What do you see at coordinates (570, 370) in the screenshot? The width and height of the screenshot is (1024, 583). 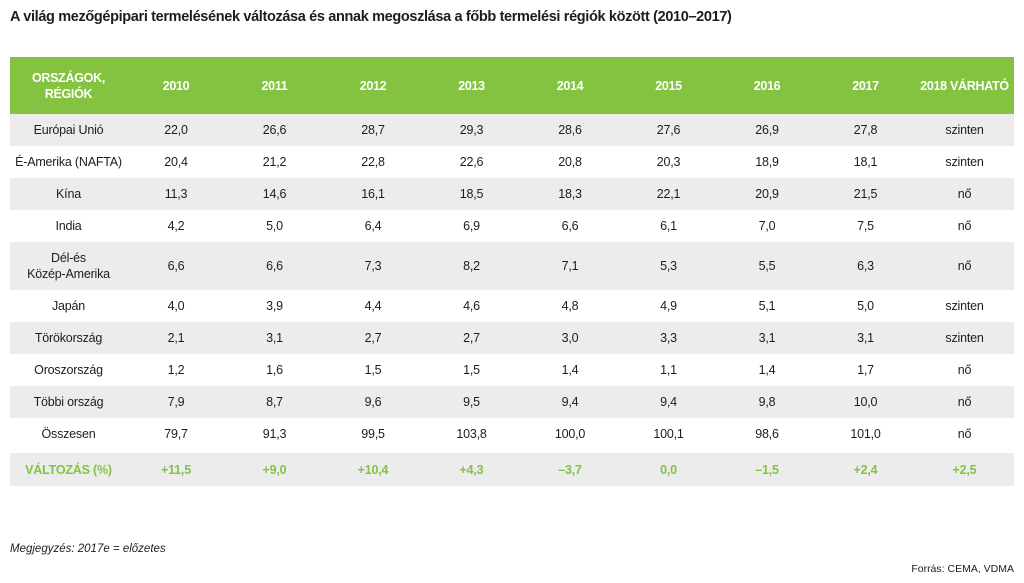 I see `table-cell: 1,4` at bounding box center [570, 370].